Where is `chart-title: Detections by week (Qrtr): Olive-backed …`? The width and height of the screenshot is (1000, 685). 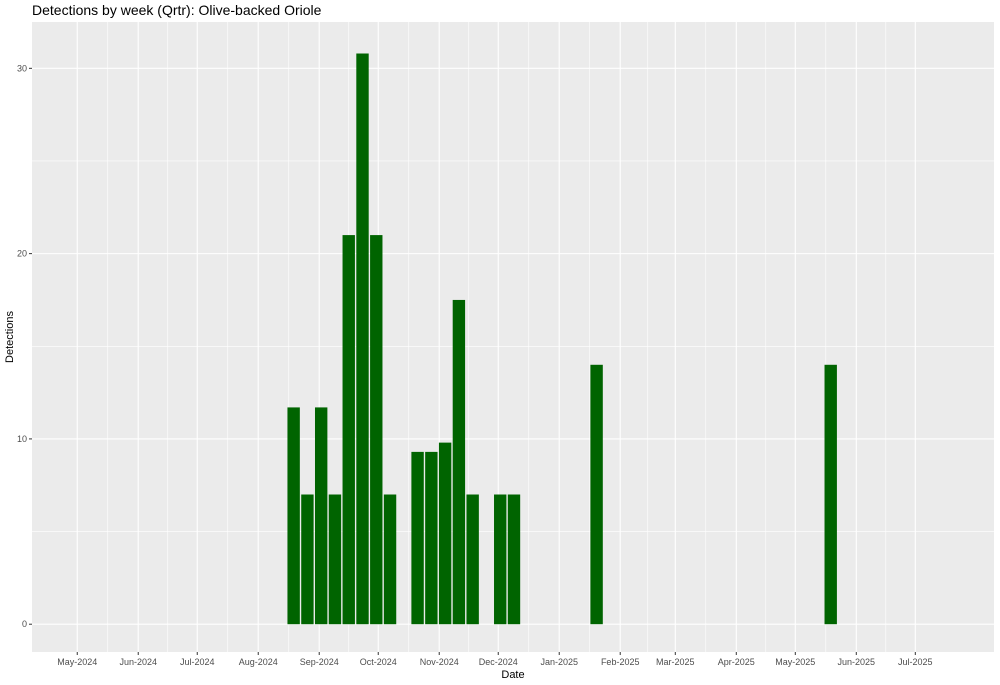 chart-title: Detections by week (Qrtr): Olive-backed … is located at coordinates (177, 10).